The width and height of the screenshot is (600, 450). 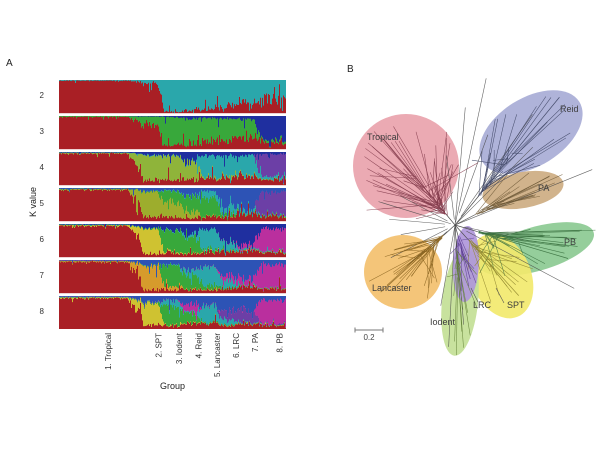 I want to click on label-pointer-lrc, so click(x=474, y=295).